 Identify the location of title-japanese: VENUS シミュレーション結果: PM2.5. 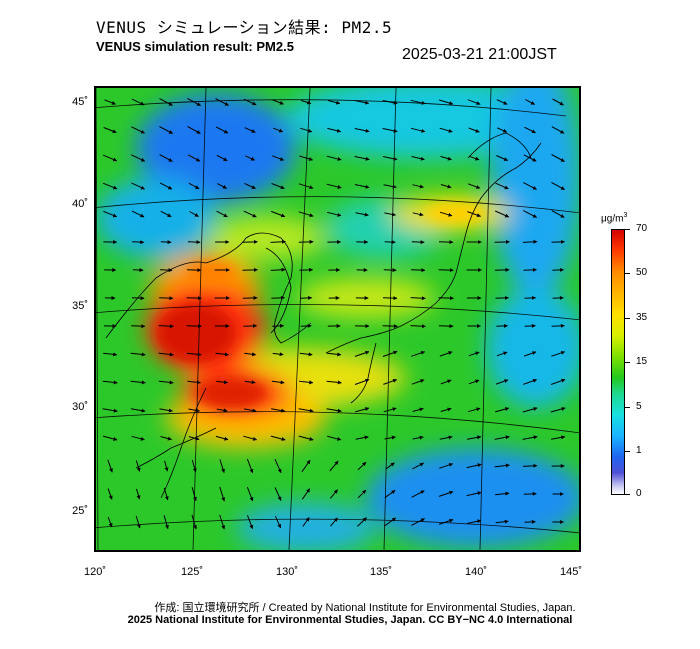
(244, 27).